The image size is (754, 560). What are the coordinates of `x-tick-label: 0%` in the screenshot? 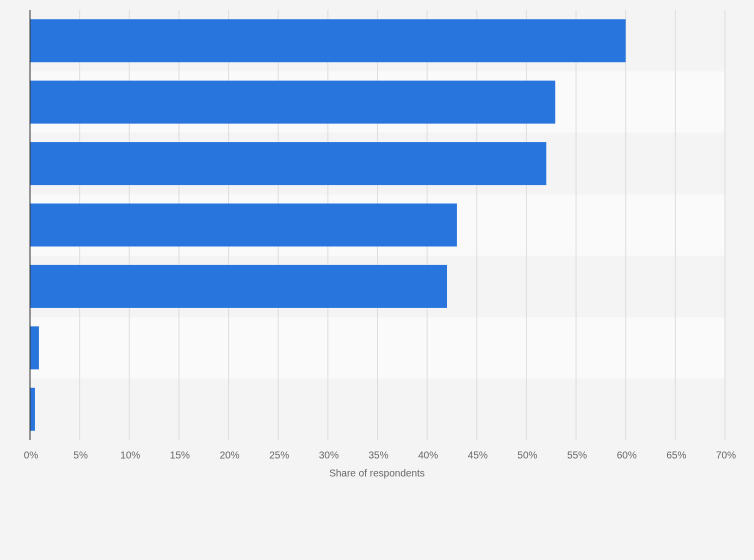 It's located at (31, 456).